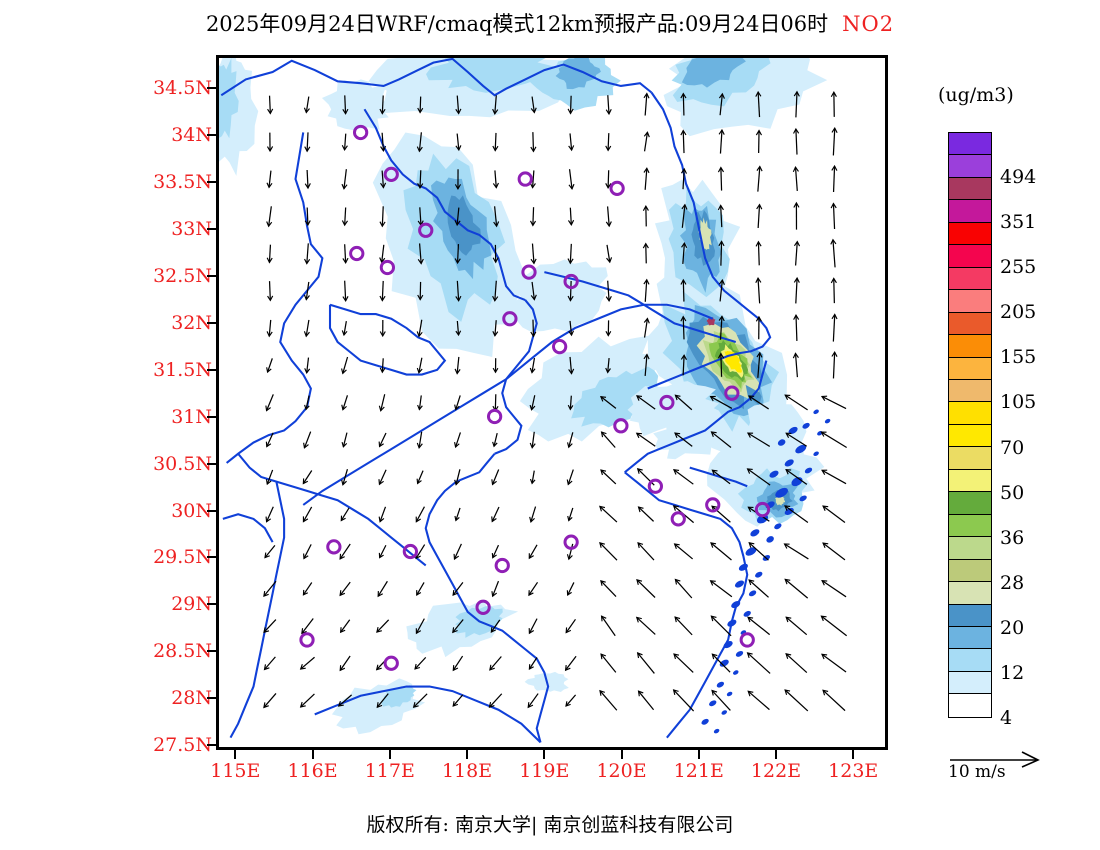  What do you see at coordinates (698, 771) in the screenshot?
I see `lon-tick-label-121E: 121E` at bounding box center [698, 771].